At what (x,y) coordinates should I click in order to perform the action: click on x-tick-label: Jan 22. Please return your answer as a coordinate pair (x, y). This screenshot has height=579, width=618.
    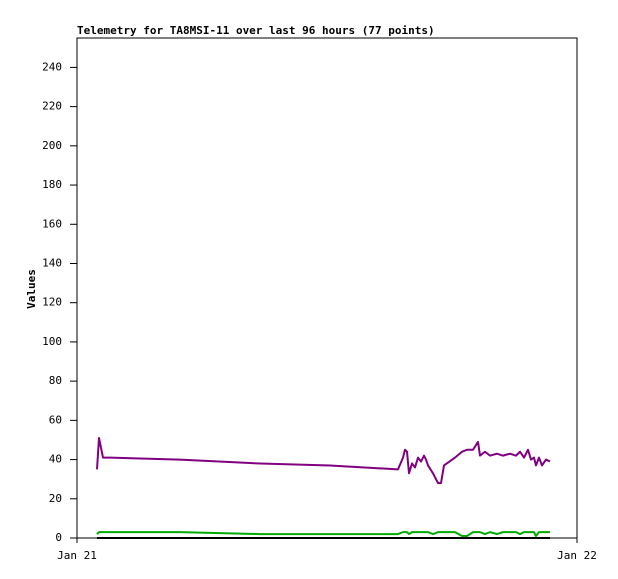
    Looking at the image, I should click on (577, 555).